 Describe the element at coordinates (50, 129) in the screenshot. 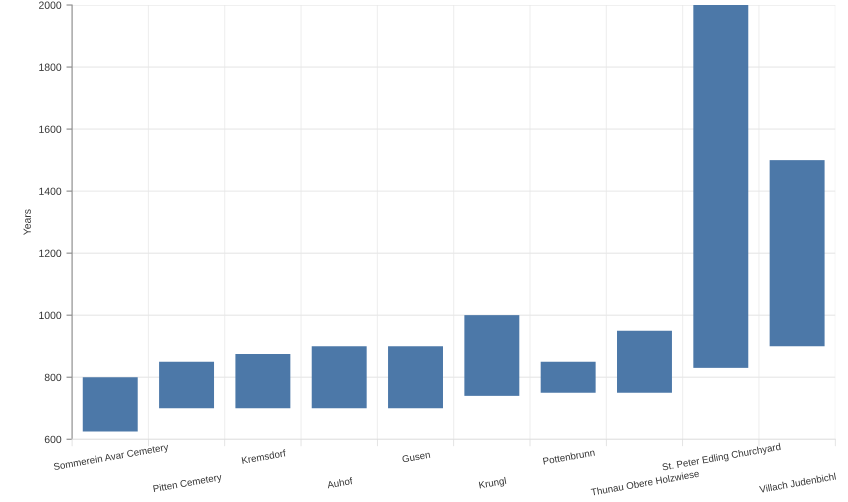

I see `y-tick-label: 1600` at that location.